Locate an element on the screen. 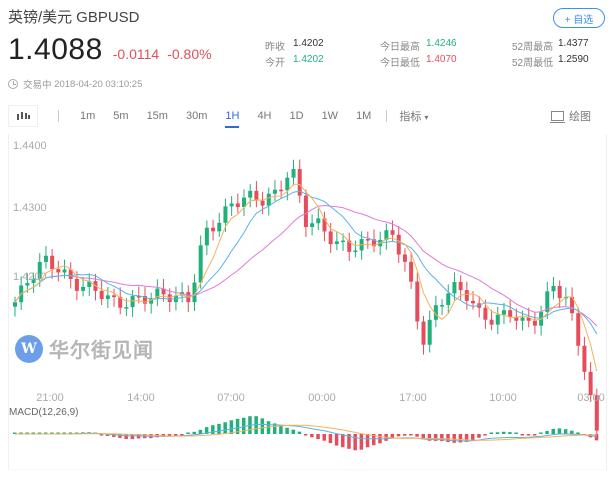 This screenshot has width=615, height=480. indicators-dropdown: 指标 ▾ is located at coordinates (413, 116).